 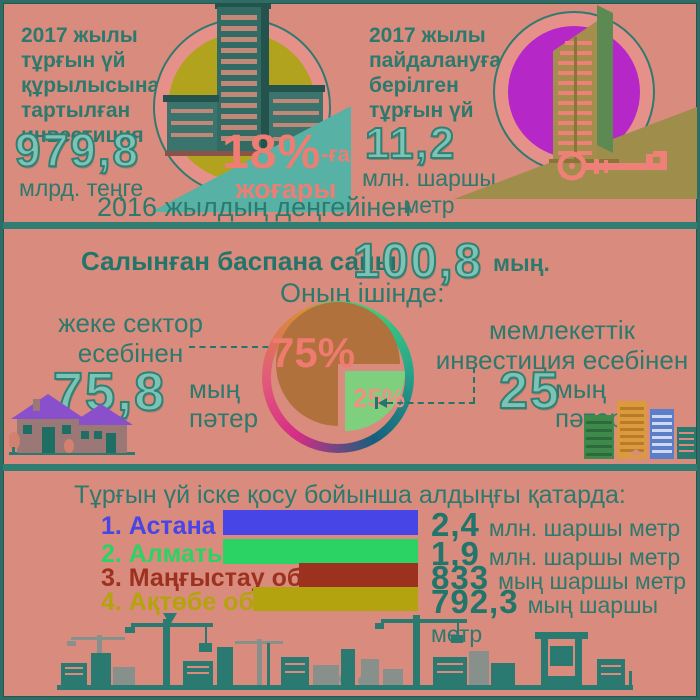 I want to click on region-name-astana: 1. Астана, so click(x=158, y=526).